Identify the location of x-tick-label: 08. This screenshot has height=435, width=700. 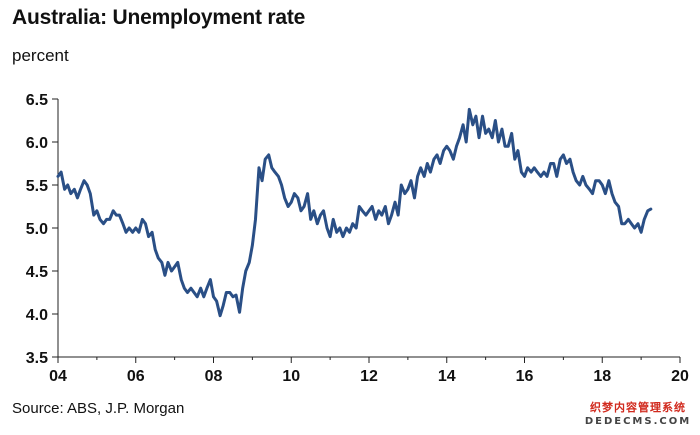
(214, 376).